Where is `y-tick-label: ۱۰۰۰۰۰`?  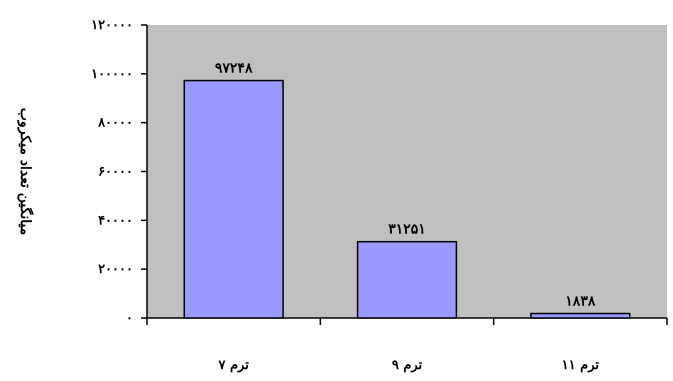
y-tick-label: ۱۰۰۰۰۰ is located at coordinates (112, 74).